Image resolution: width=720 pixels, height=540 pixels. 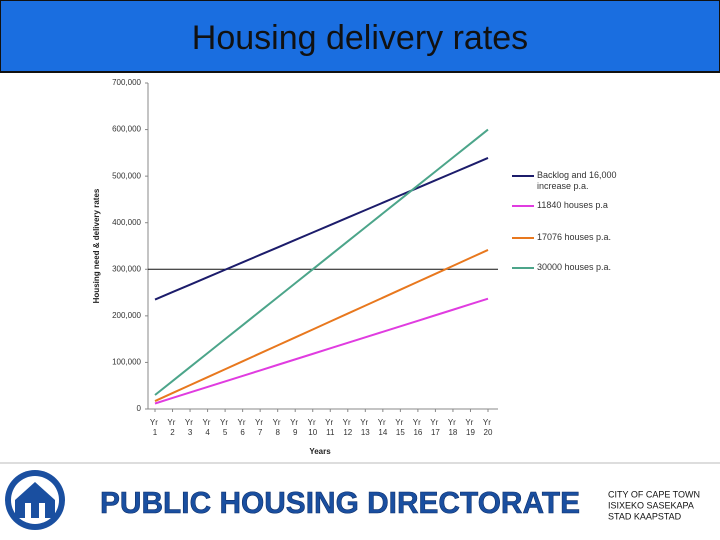 I want to click on legend-label: 11840 houses p.a, so click(x=572, y=205).